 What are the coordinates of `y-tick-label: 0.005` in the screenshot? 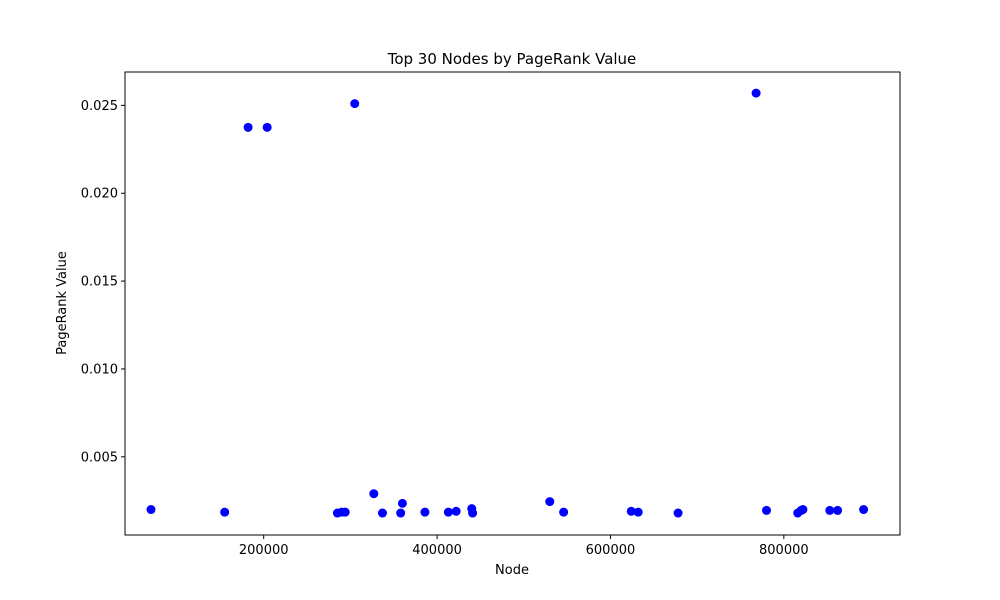 It's located at (99, 457).